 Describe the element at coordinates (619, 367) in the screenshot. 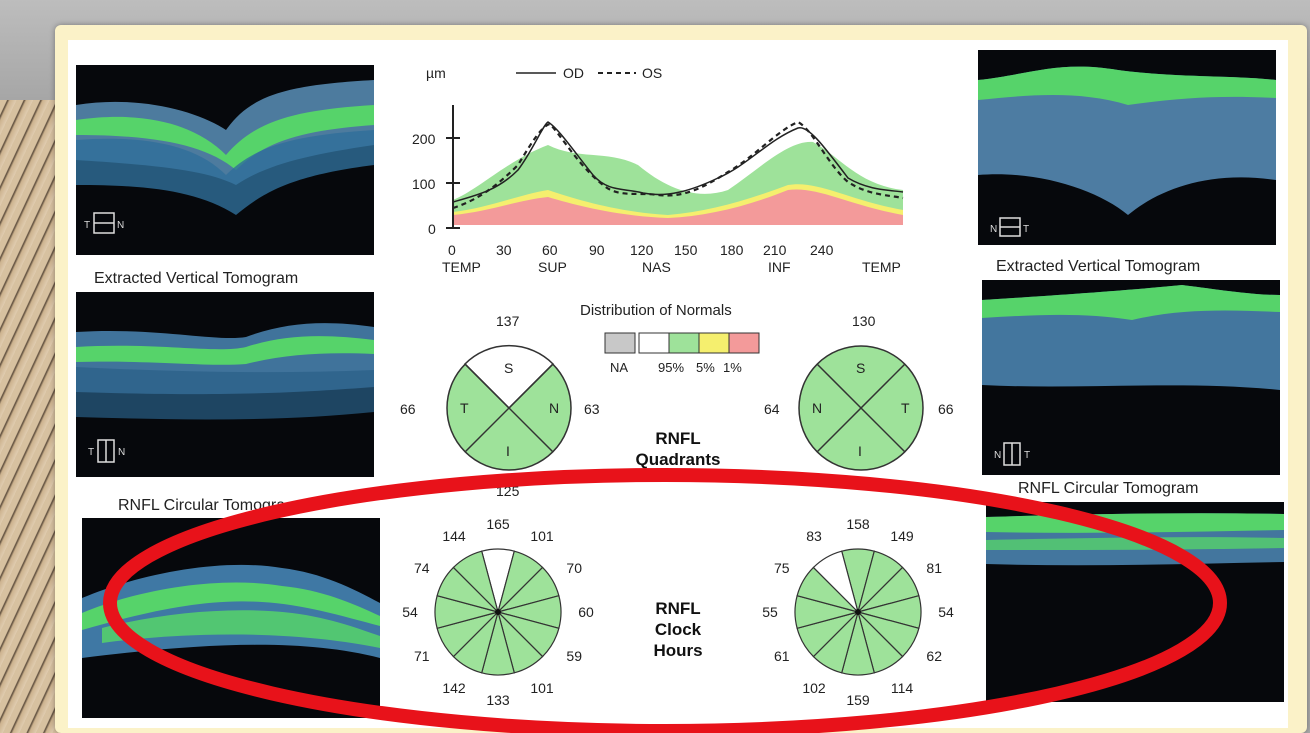

I see `distribution-label-na: NA` at that location.